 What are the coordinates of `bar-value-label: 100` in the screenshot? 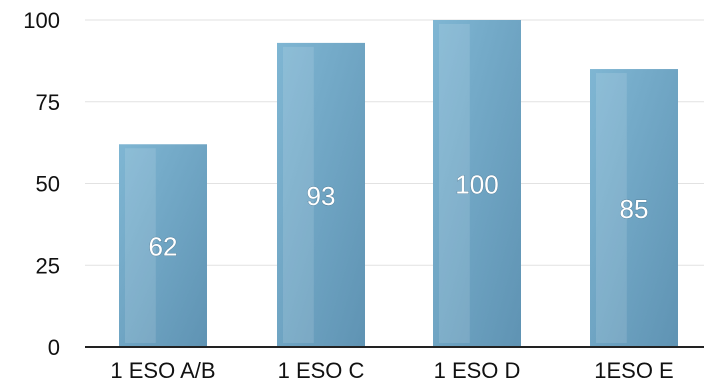 It's located at (476, 185).